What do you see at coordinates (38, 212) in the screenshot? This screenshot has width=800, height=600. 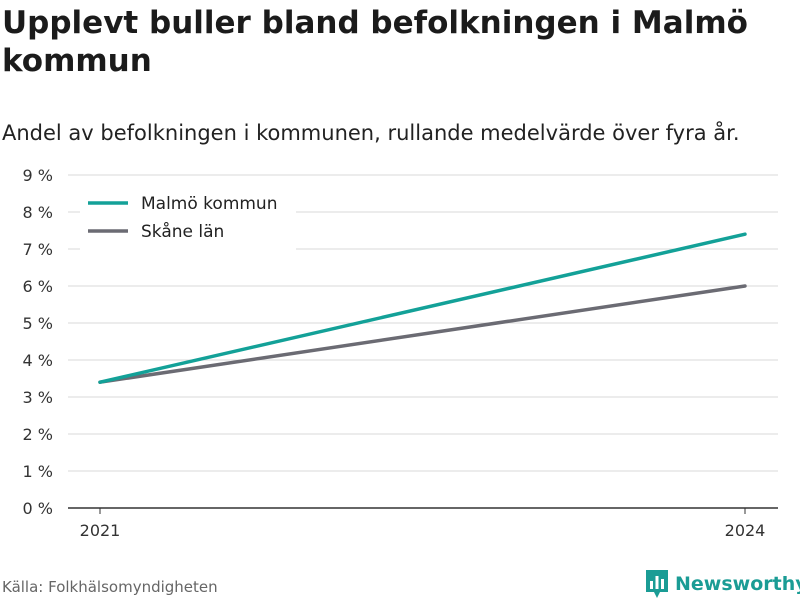 I see `y-tick-label: 8 %` at bounding box center [38, 212].